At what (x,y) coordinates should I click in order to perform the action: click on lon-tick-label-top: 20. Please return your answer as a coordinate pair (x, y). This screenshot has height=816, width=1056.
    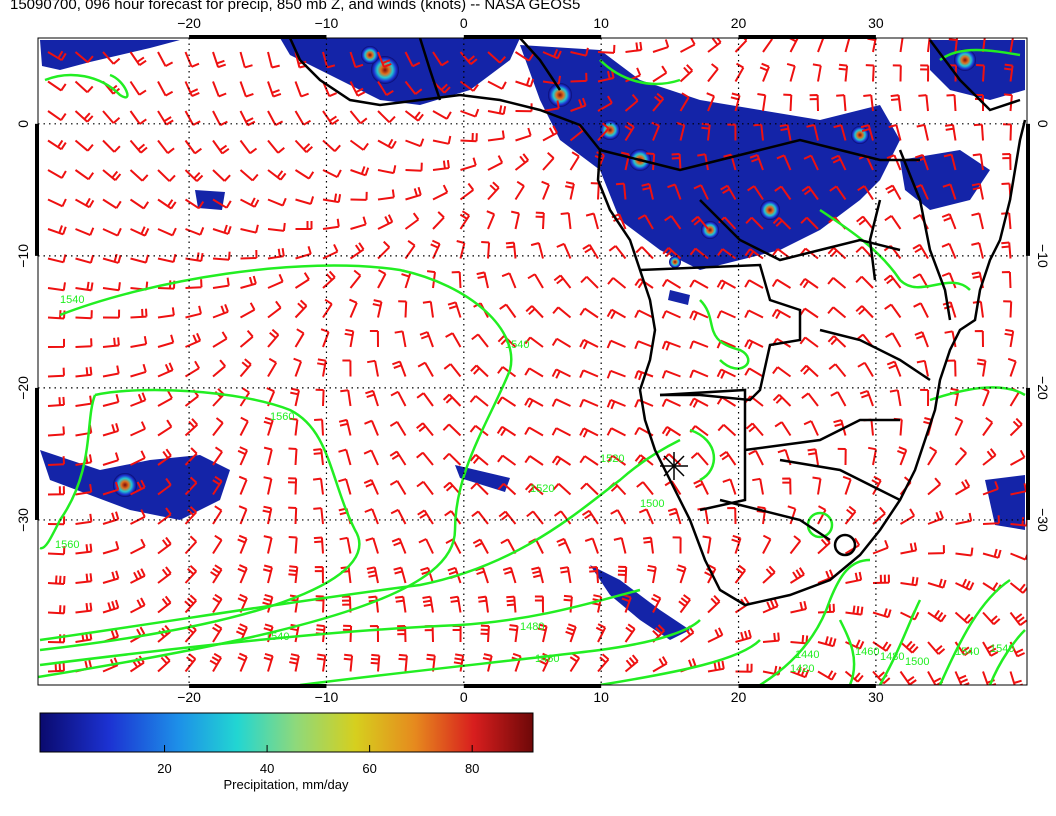
    Looking at the image, I should click on (739, 23).